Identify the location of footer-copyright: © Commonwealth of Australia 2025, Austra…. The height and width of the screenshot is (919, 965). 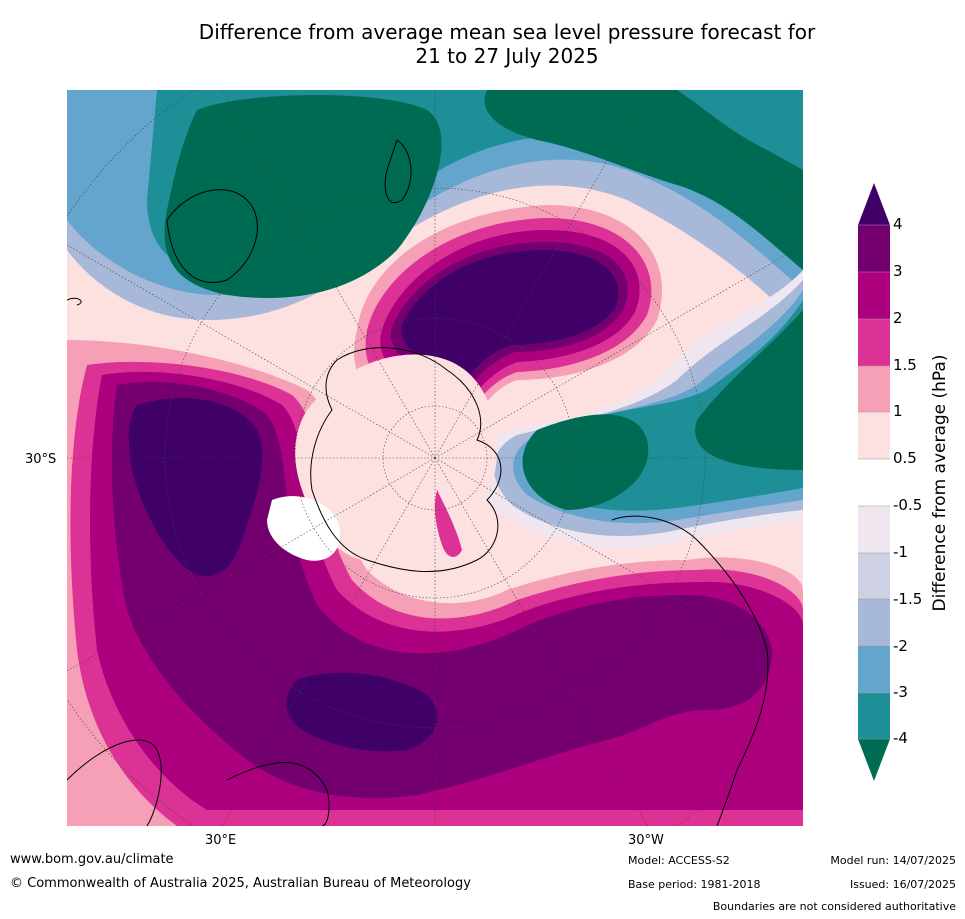
(240, 883).